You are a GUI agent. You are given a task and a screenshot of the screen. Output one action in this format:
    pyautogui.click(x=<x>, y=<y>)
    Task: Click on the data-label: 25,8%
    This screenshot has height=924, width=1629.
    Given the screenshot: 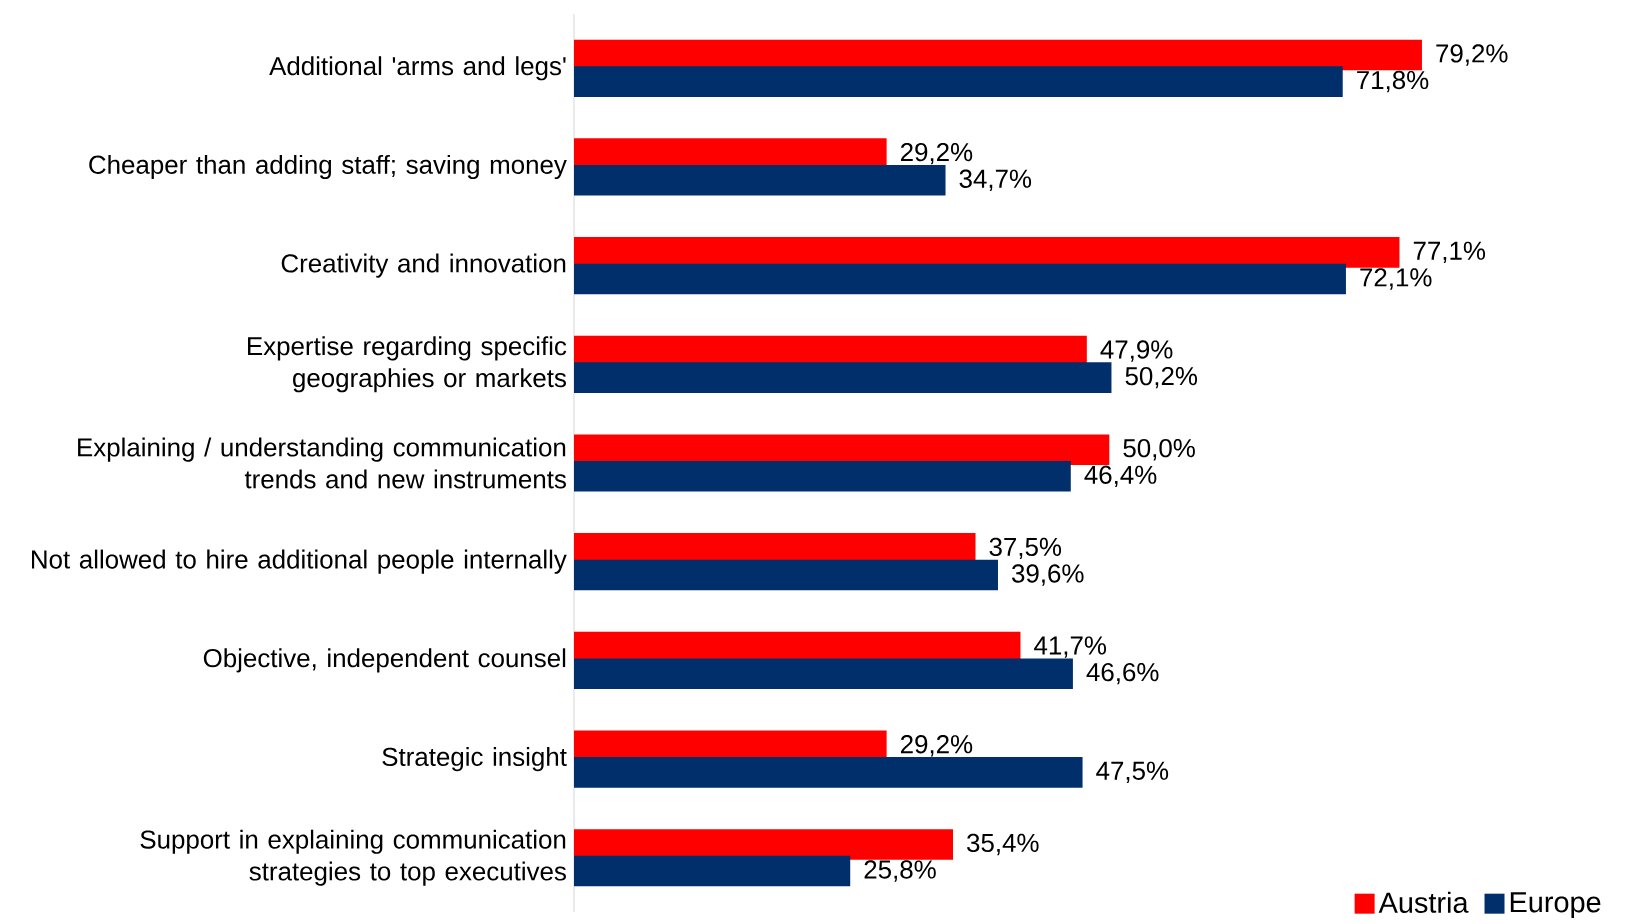 What is the action you would take?
    pyautogui.click(x=900, y=871)
    